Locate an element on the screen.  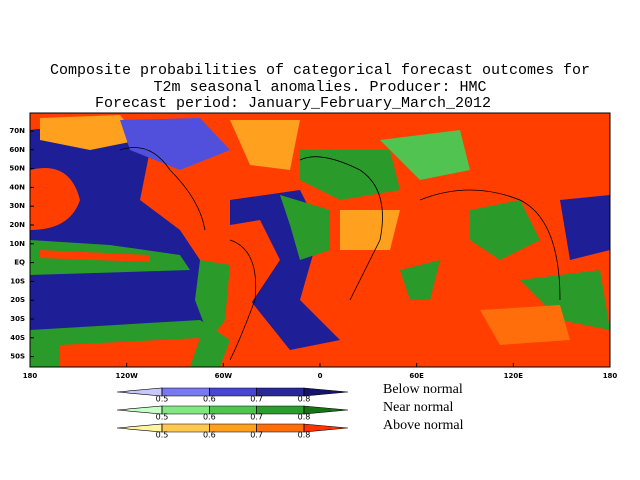
lat-label: 40S is located at coordinates (17, 338).